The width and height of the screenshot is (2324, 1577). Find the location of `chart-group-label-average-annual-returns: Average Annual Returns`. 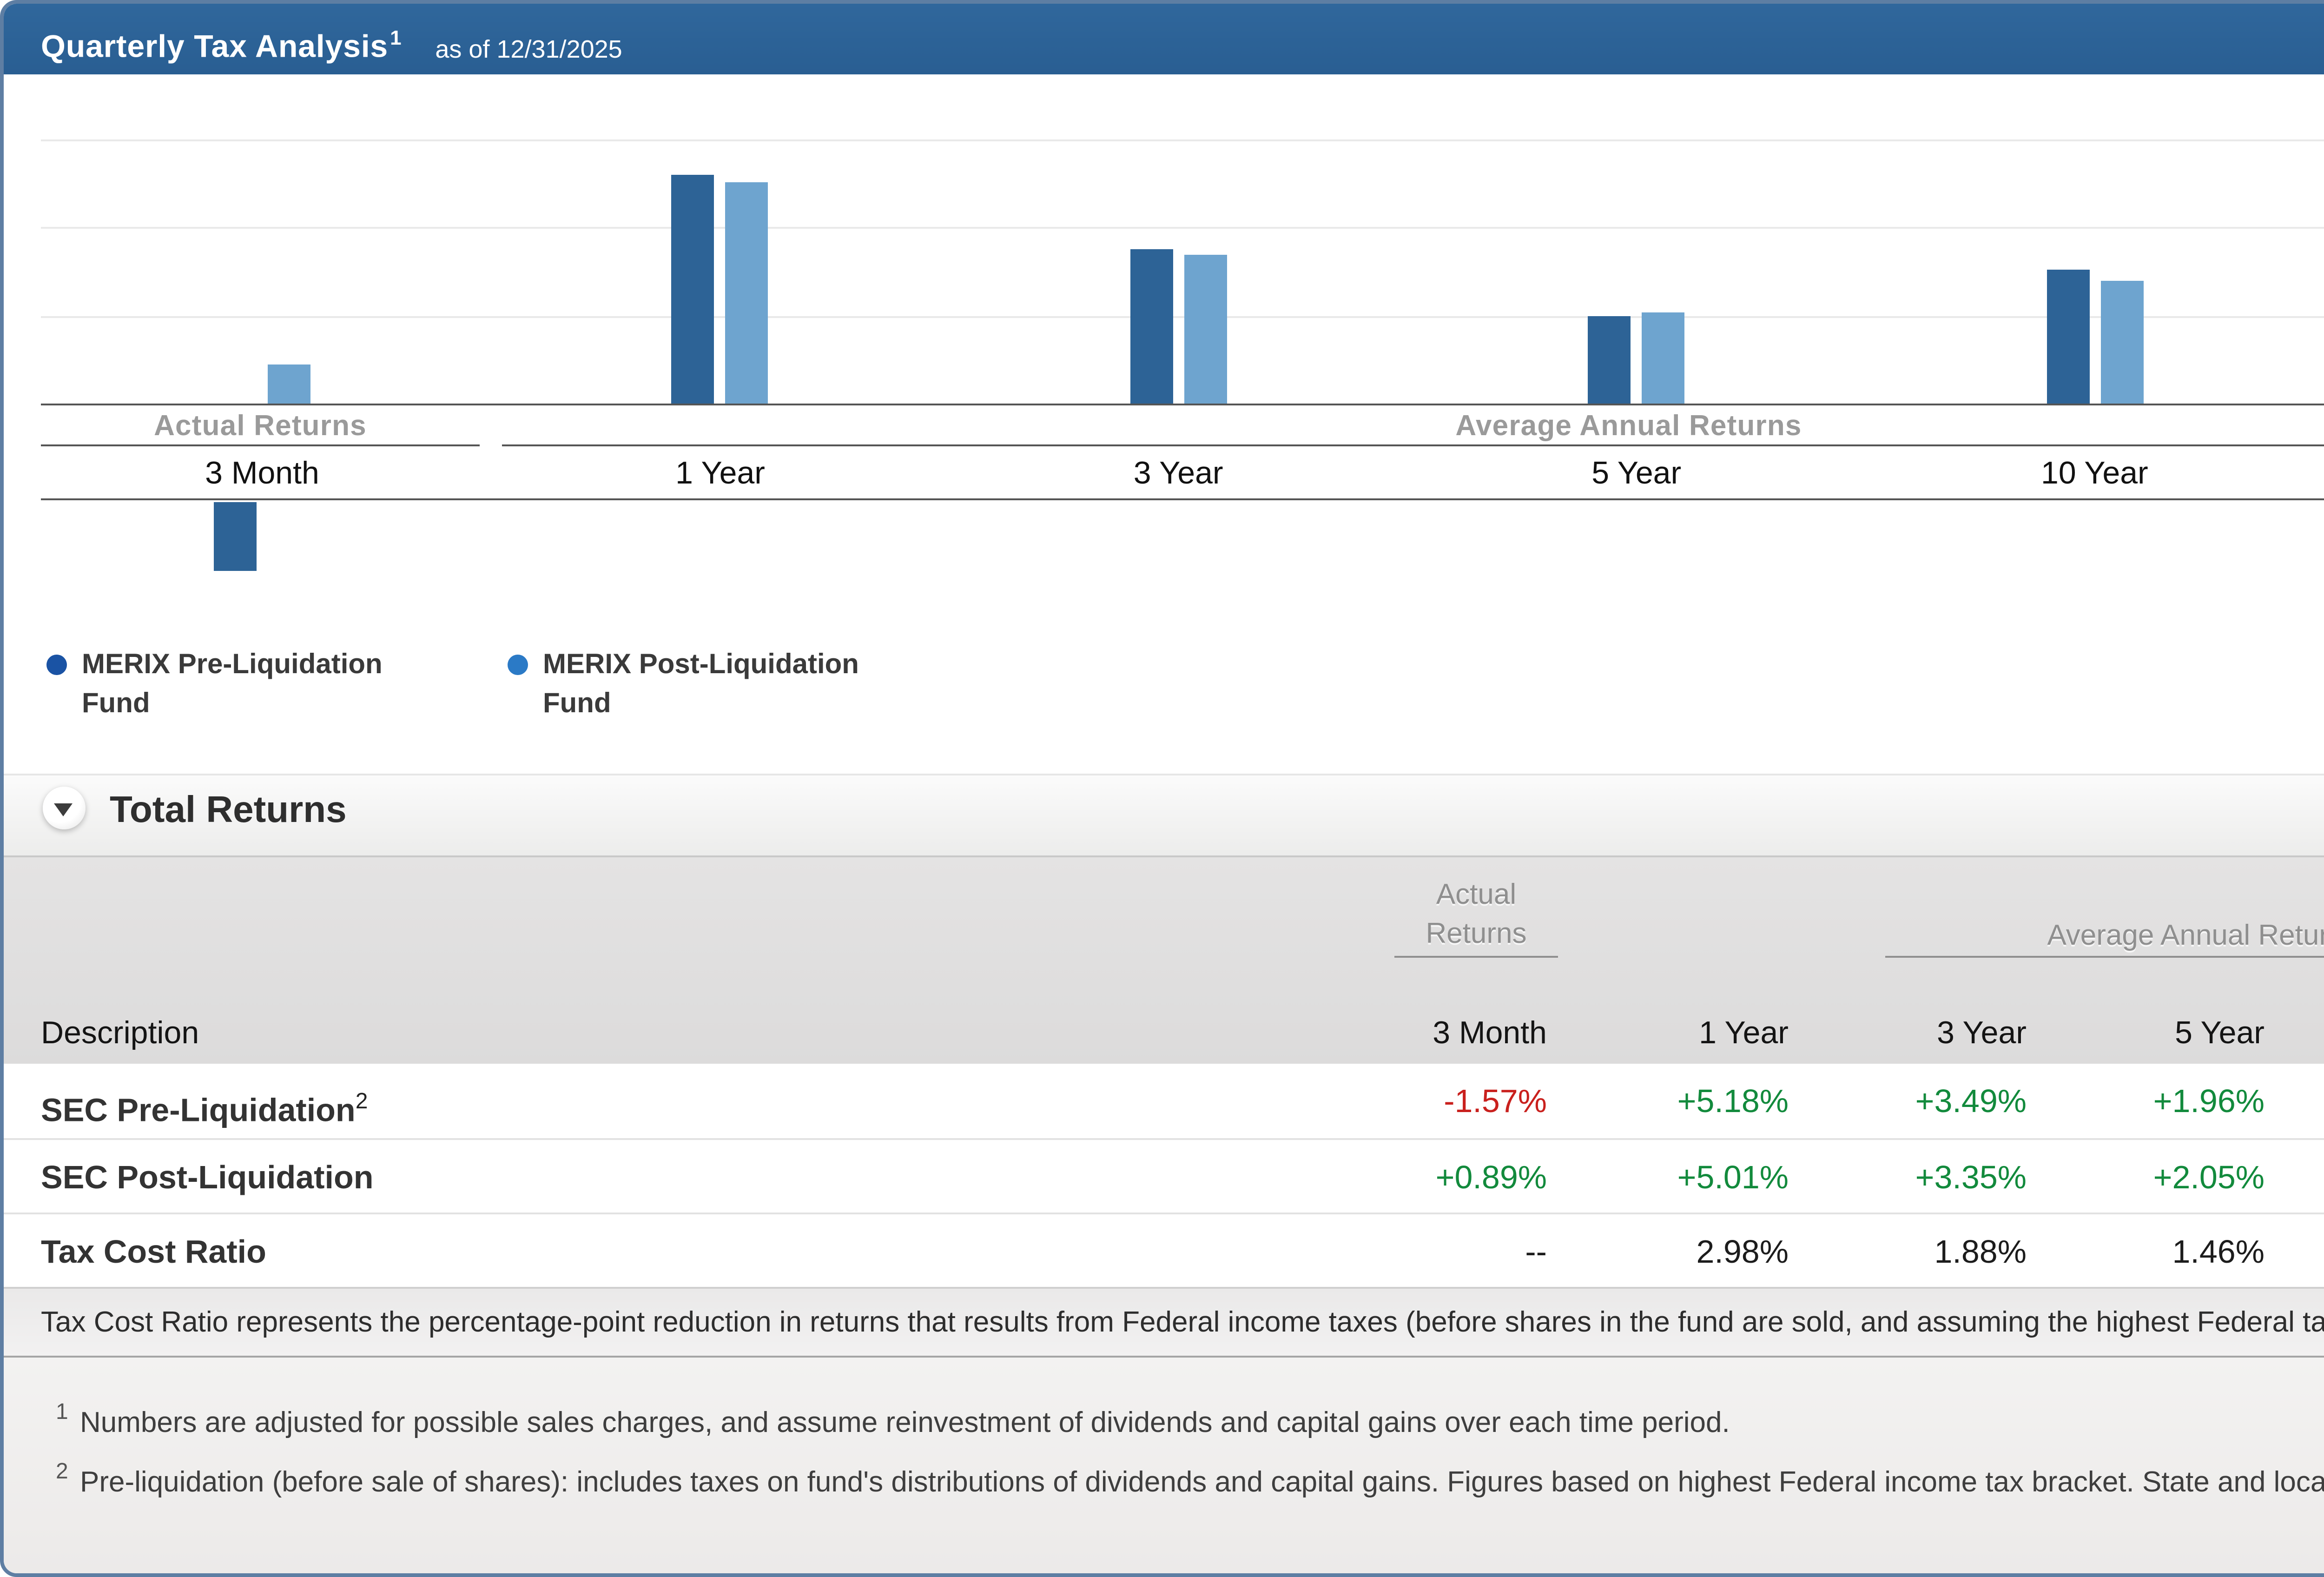

chart-group-label-average-annual-returns: Average Annual Returns is located at coordinates (1628, 427).